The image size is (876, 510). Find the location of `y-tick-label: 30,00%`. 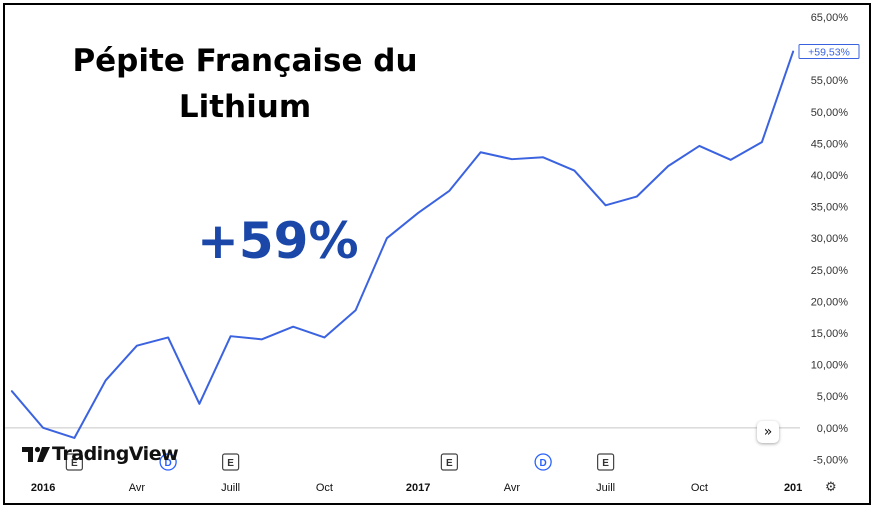

y-tick-label: 30,00% is located at coordinates (830, 239).